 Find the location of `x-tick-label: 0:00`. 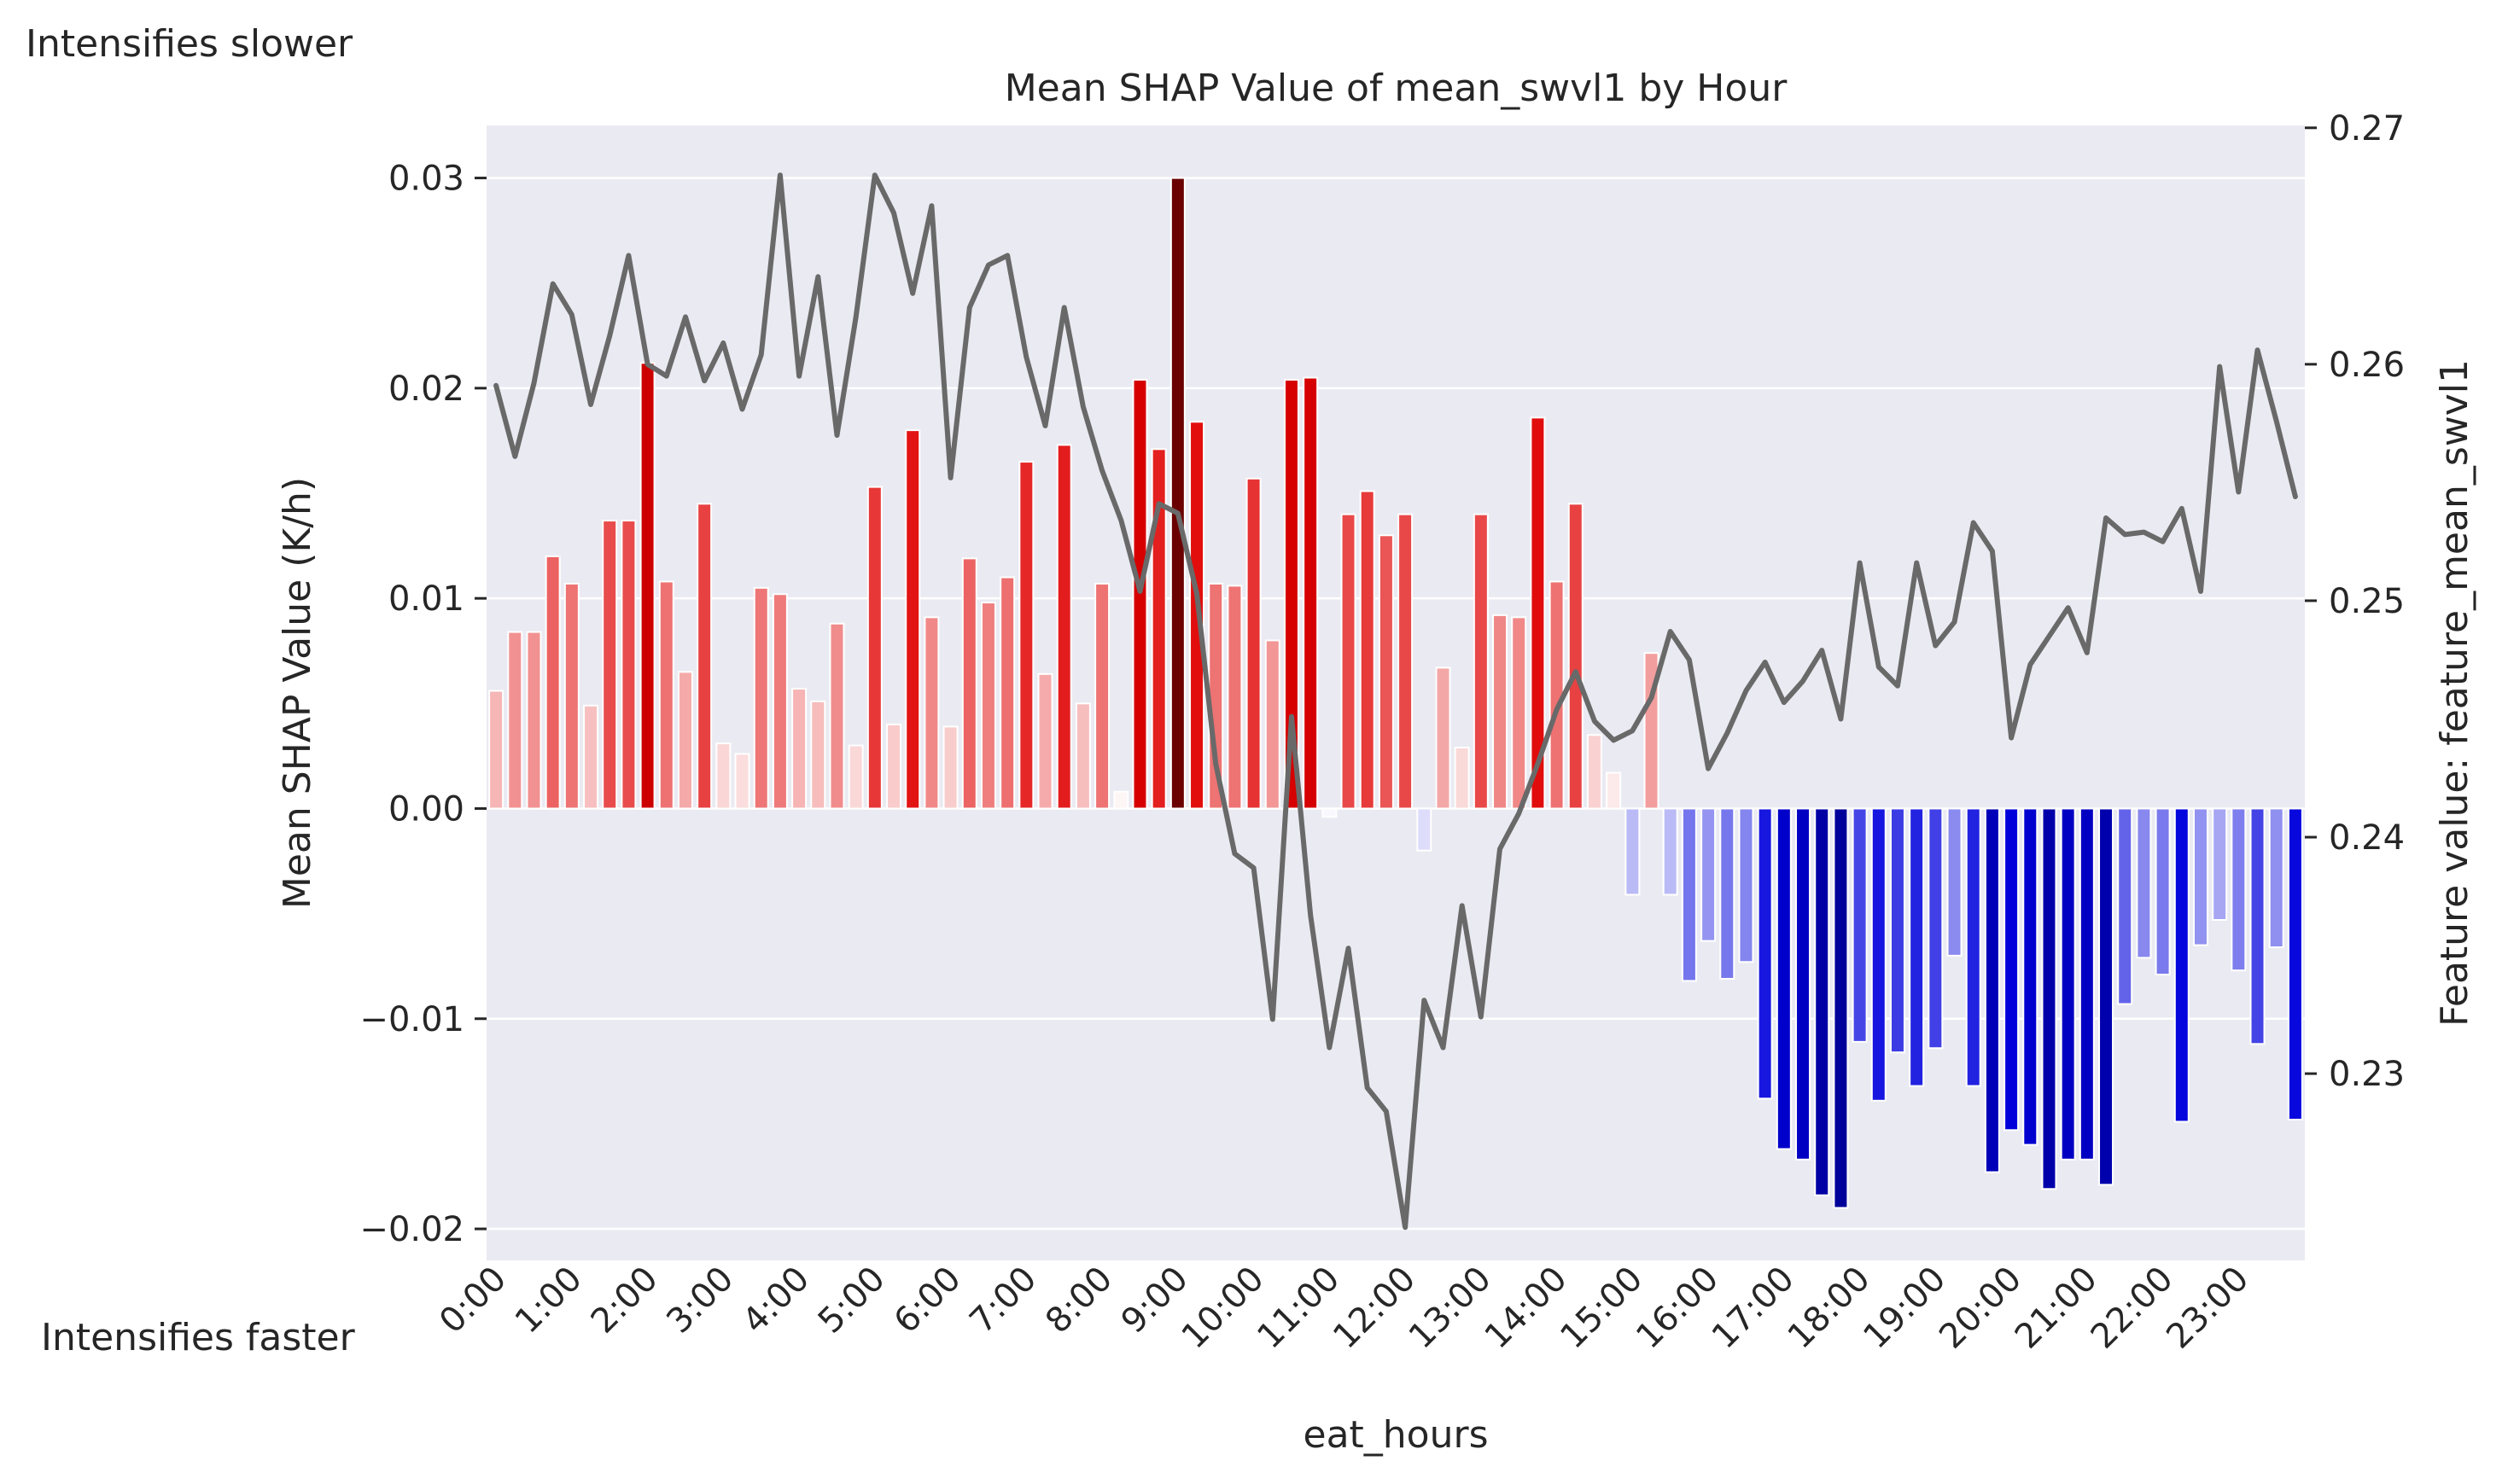

x-tick-label: 0:00 is located at coordinates (473, 1300).